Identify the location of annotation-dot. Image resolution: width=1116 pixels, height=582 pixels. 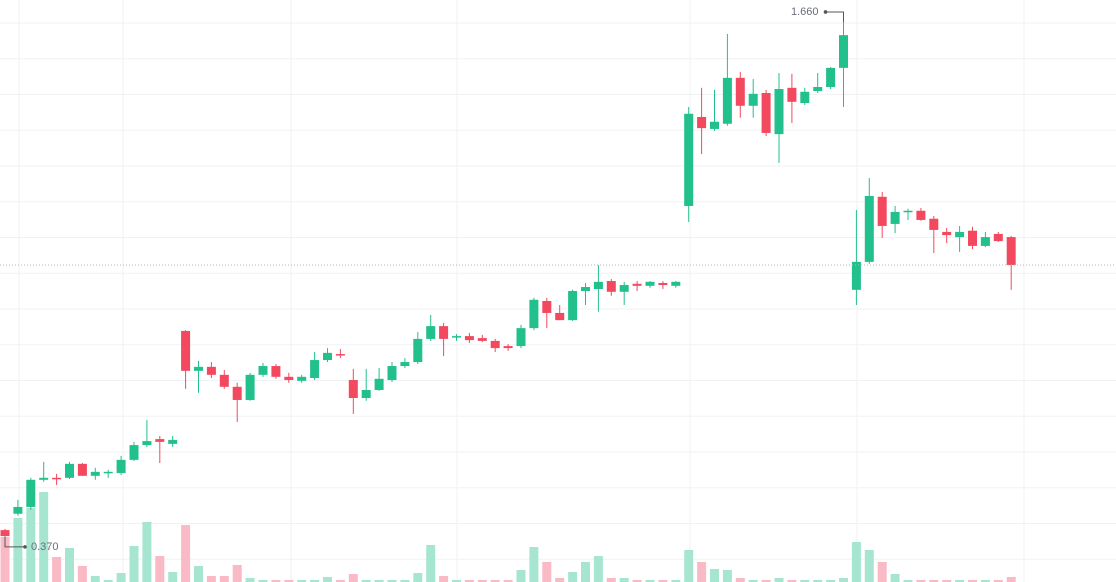
(825, 12).